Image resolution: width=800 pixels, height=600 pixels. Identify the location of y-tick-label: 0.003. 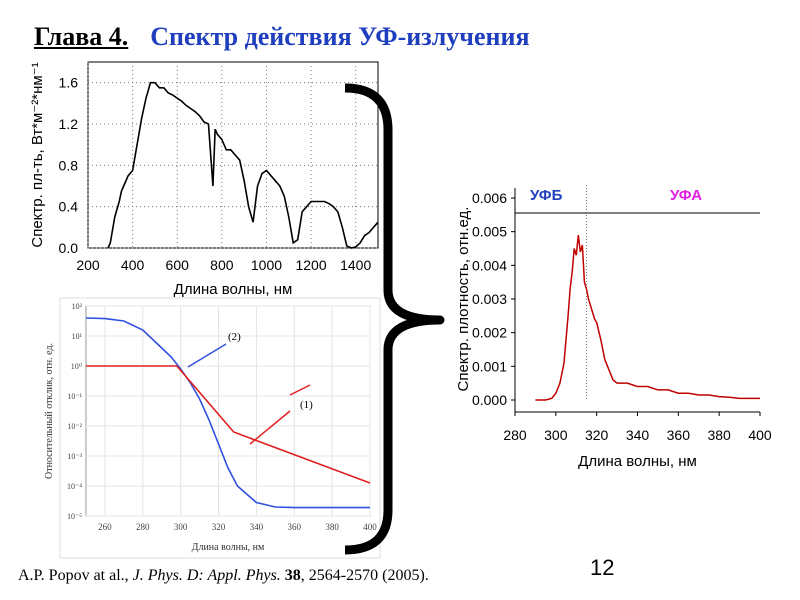
(489, 299).